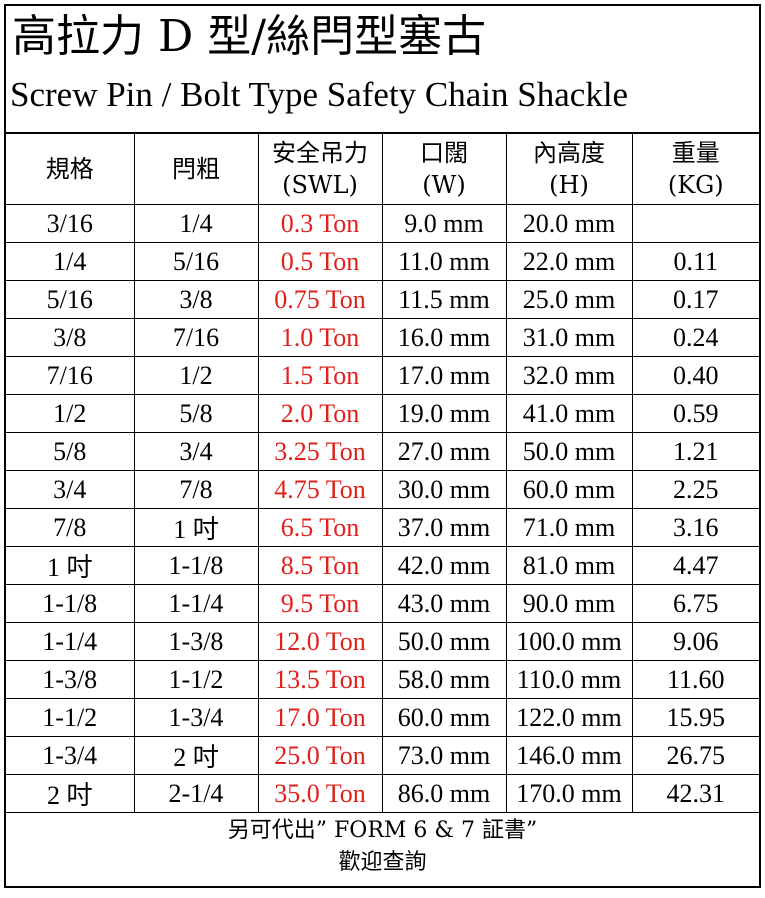 The image size is (765, 898). What do you see at coordinates (196, 375) in the screenshot?
I see `cell-pin-diameter: 1/2` at bounding box center [196, 375].